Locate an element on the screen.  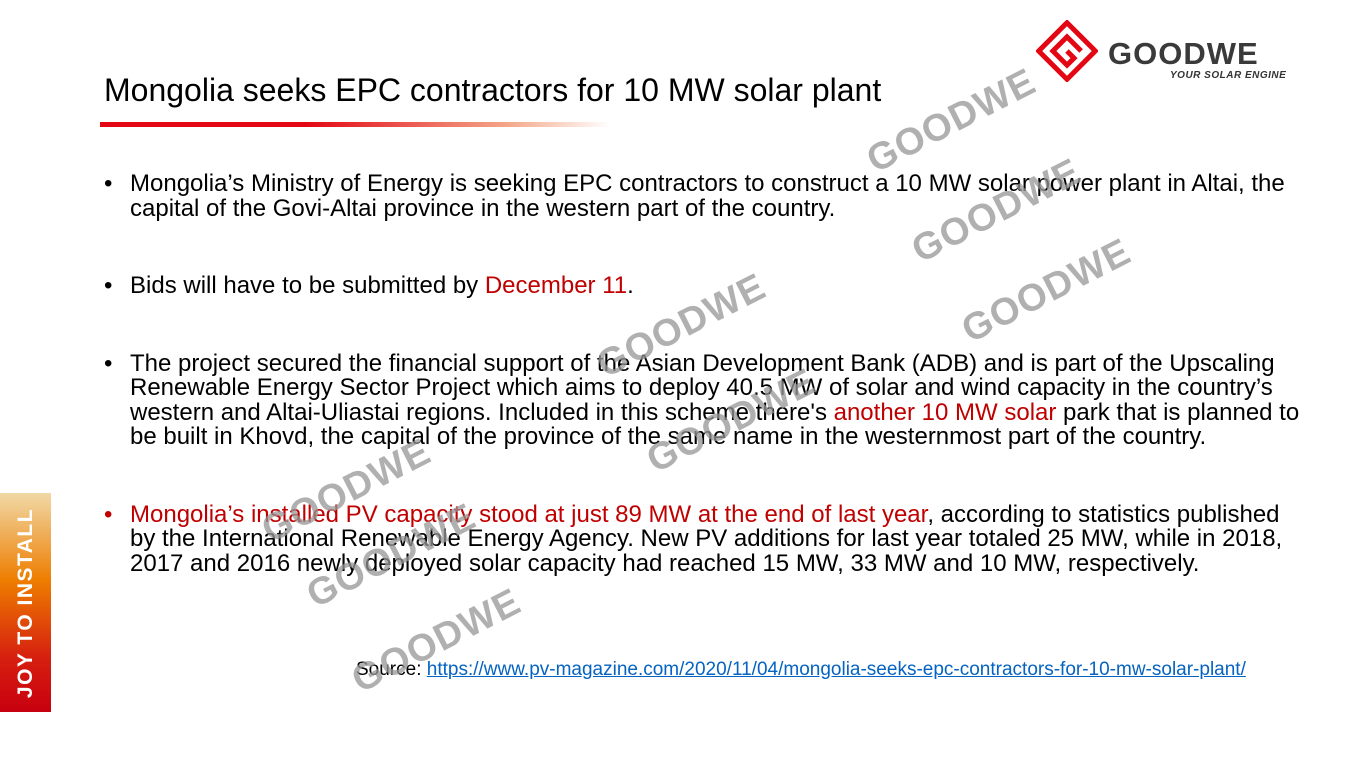
joy-to-install-banner: JOY TO INSTALL is located at coordinates (25, 602).